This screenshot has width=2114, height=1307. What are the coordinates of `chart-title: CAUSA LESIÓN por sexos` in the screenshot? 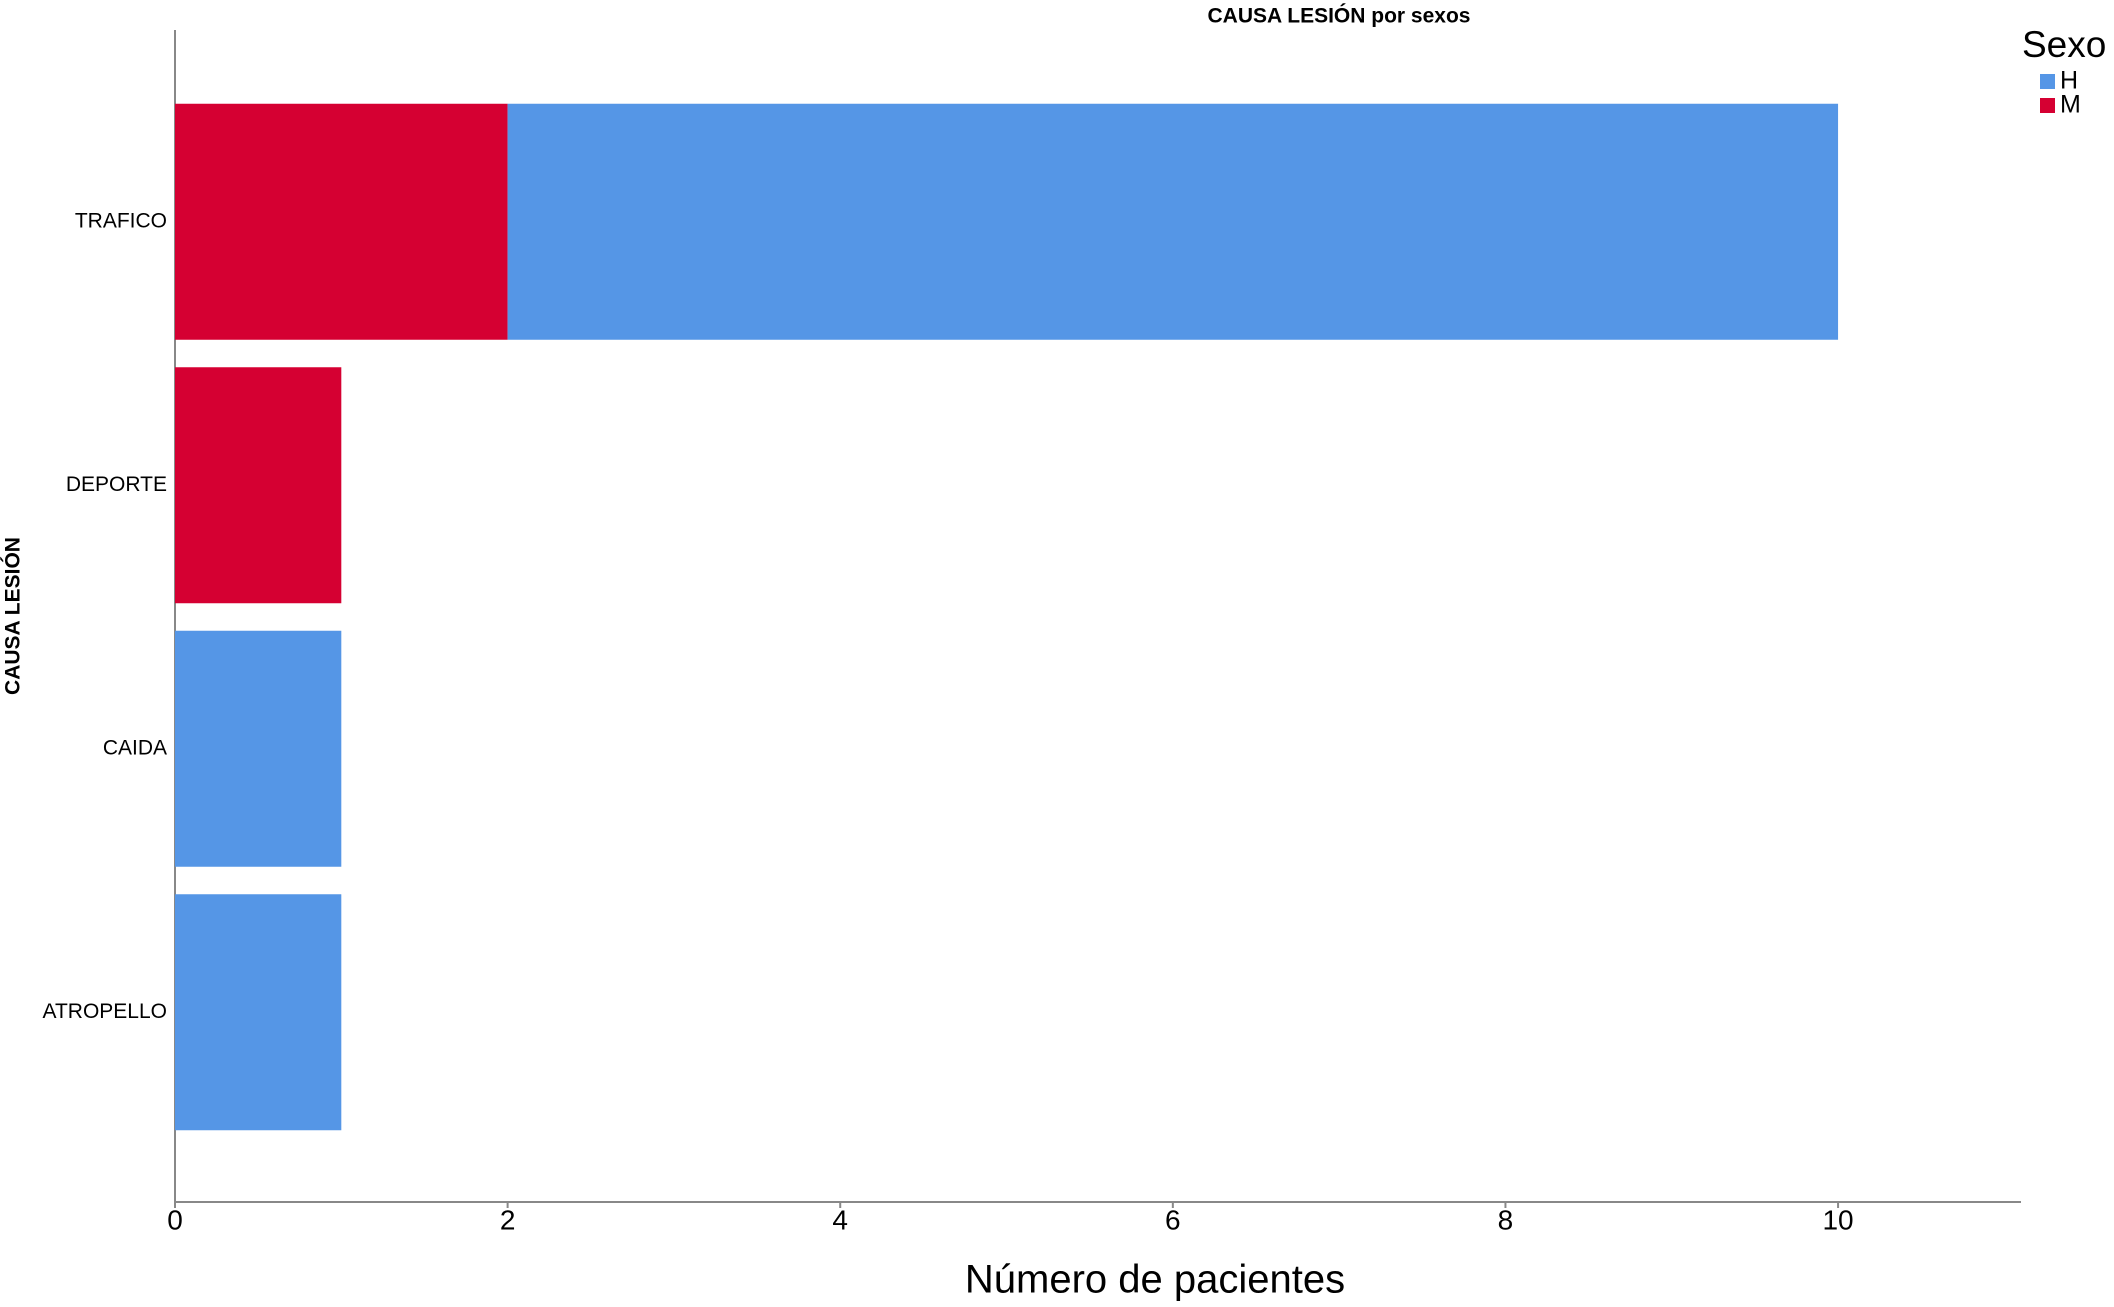 It's located at (1339, 16).